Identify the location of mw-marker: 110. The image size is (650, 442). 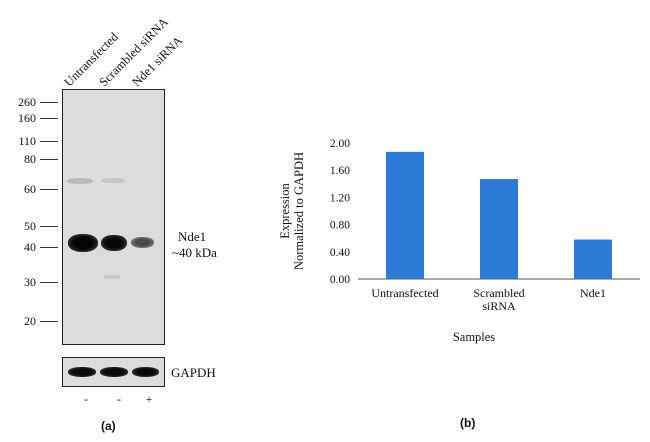
(27, 141).